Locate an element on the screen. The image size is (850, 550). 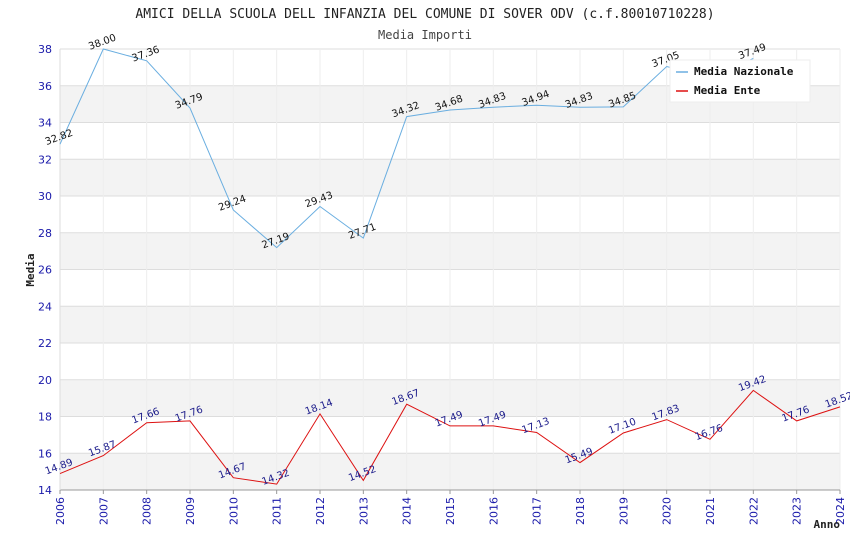
legend-label-media-nazionale: Media Nazionale is located at coordinates (744, 71).